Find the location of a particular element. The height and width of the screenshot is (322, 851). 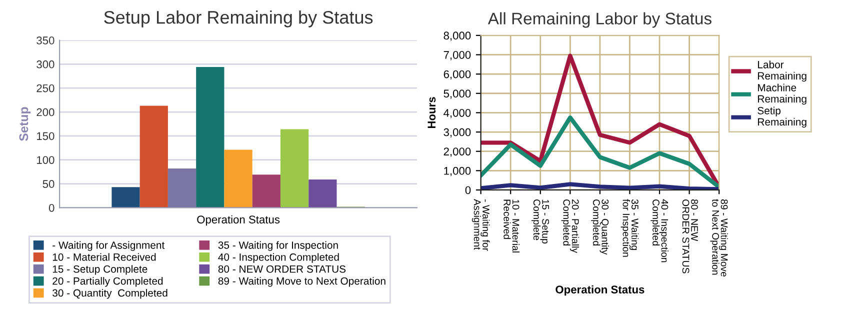

x-tick-label: 40 - Inspection Completed is located at coordinates (659, 230).